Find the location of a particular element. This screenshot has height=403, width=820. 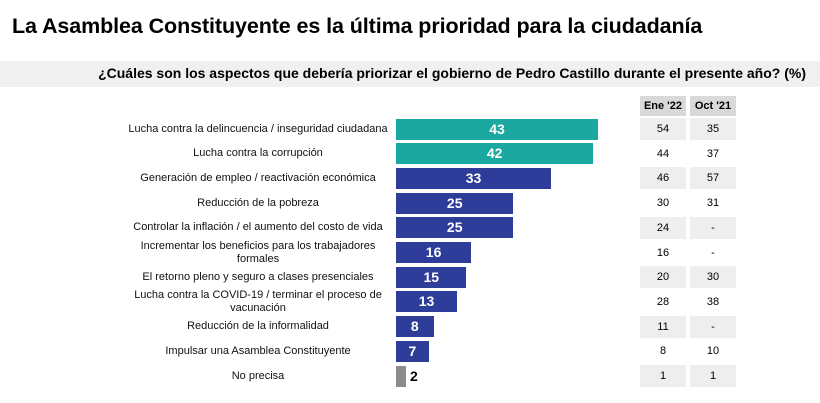

bar-value-label: 13 is located at coordinates (426, 301).